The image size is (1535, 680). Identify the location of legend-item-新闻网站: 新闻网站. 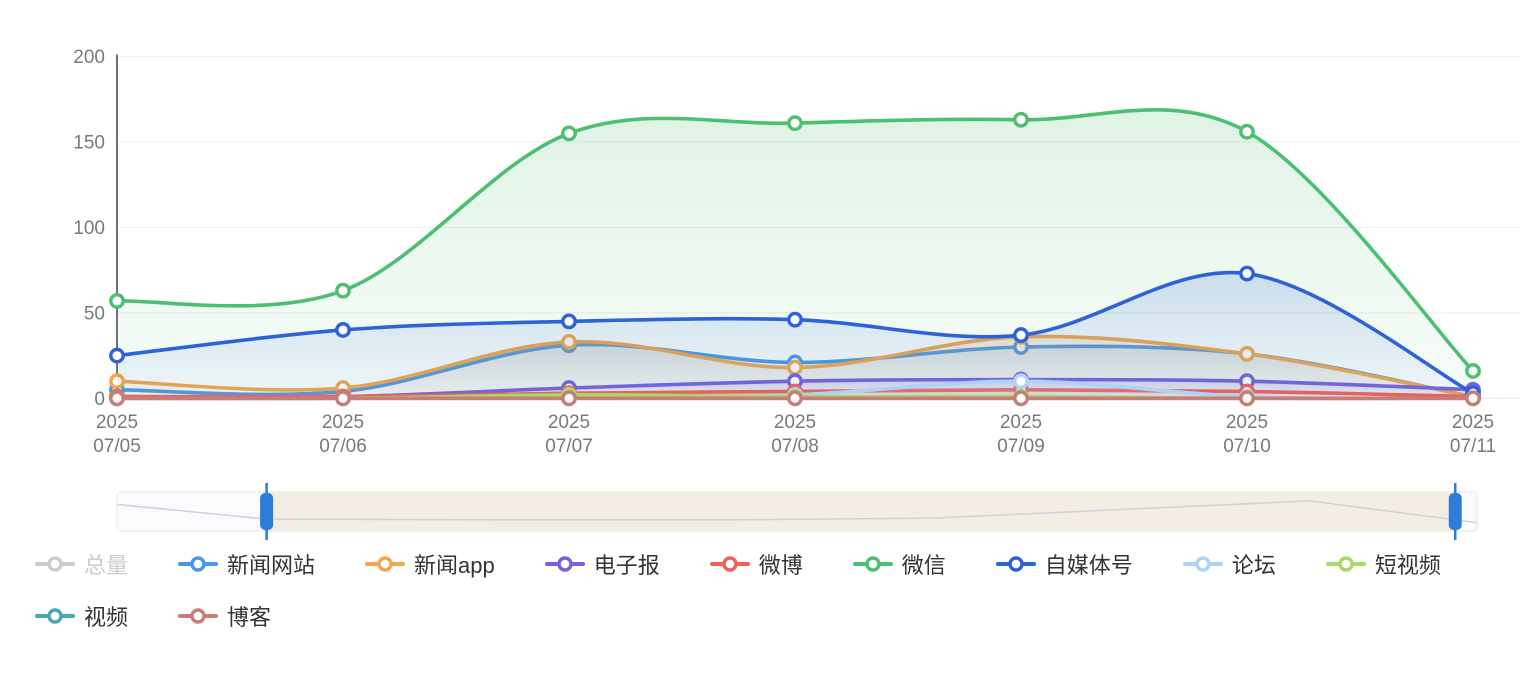
(246, 564).